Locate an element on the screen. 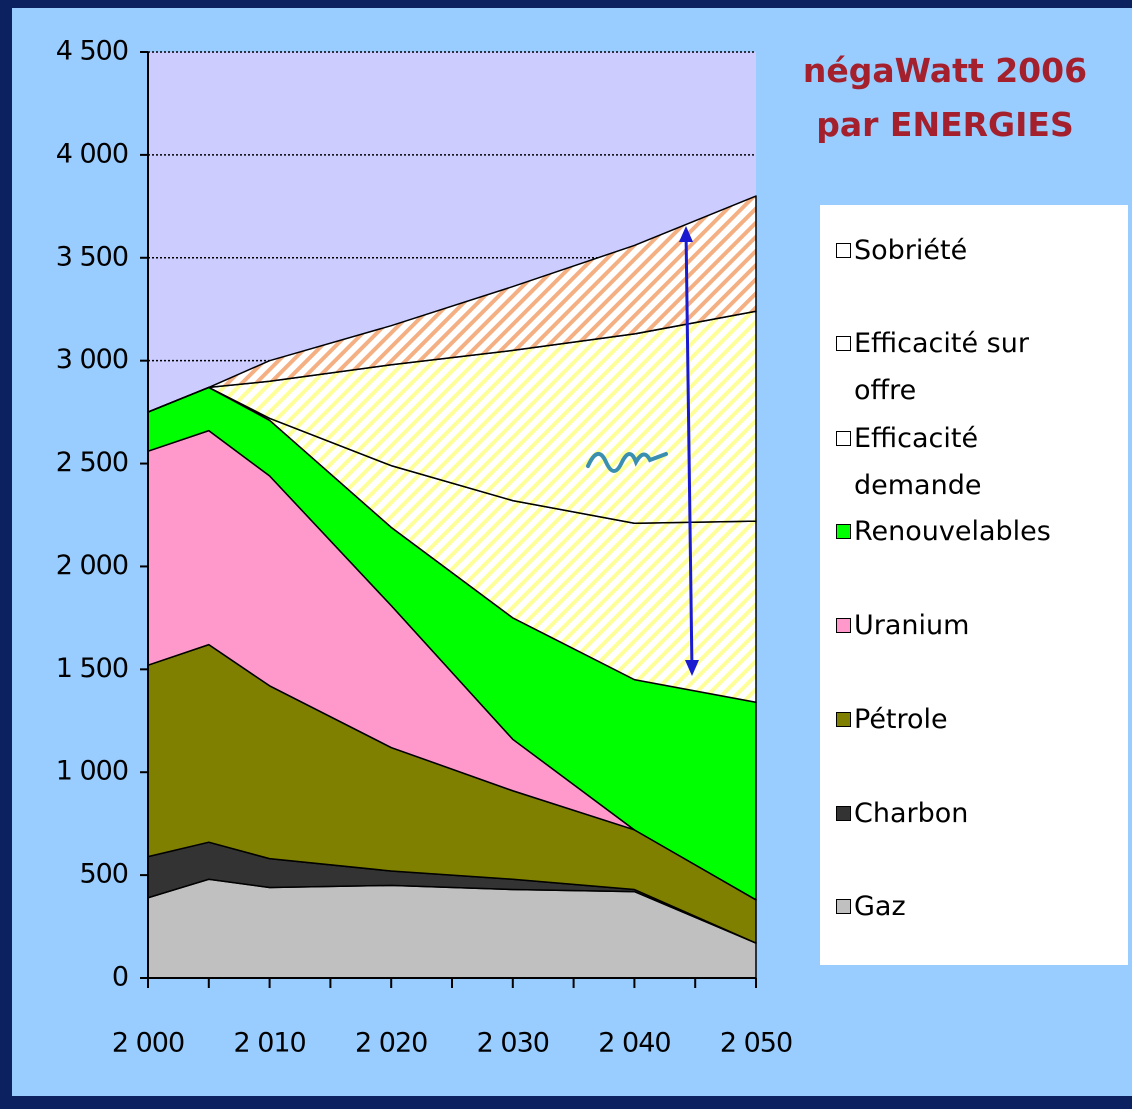  legend-entry: Pétrole is located at coordinates (980, 719).